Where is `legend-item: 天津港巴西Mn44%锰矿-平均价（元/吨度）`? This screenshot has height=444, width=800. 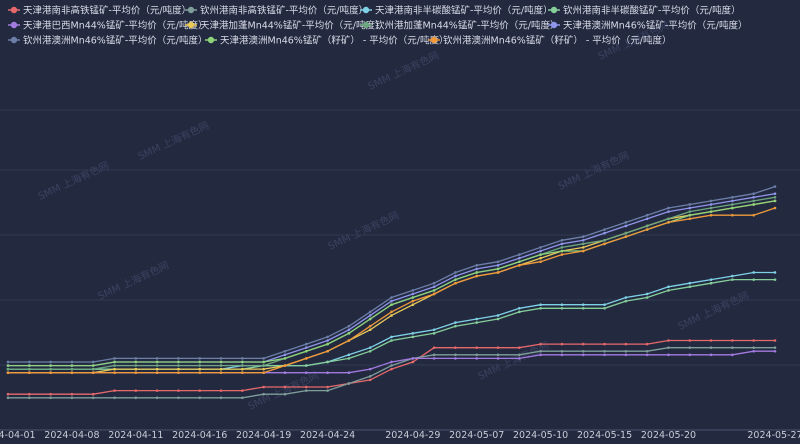
legend-item: 天津港巴西Mn44%锰矿-平均价（元/吨度） is located at coordinates (107, 26).